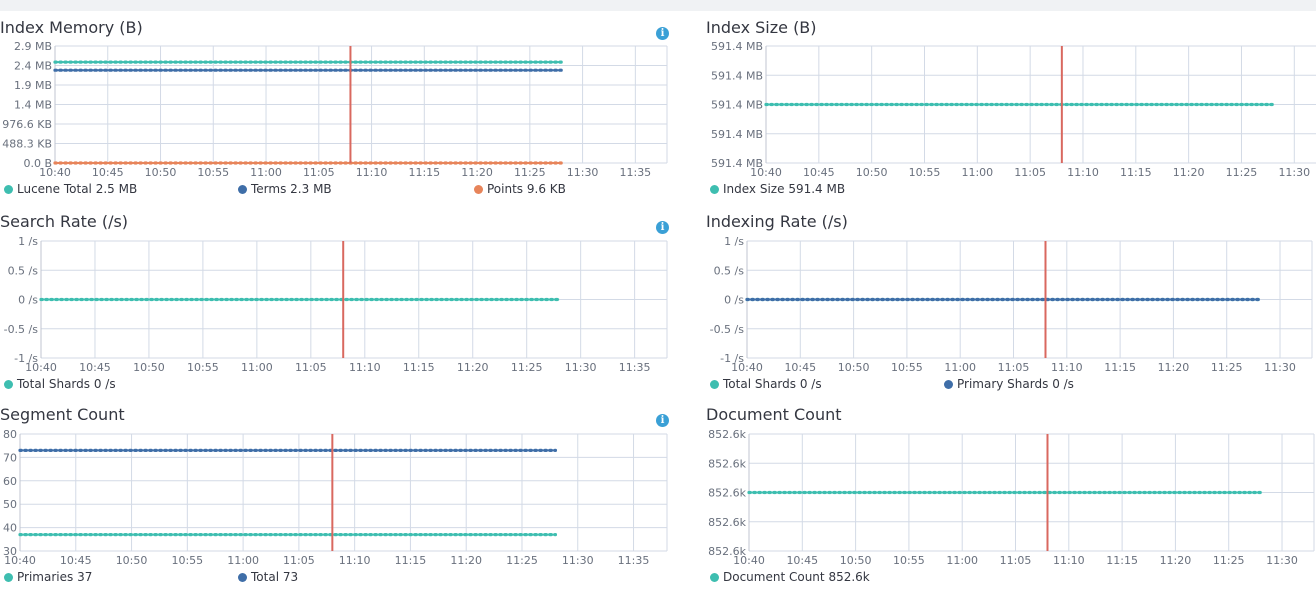  What do you see at coordinates (62, 414) in the screenshot?
I see `panel-title: Segment Count` at bounding box center [62, 414].